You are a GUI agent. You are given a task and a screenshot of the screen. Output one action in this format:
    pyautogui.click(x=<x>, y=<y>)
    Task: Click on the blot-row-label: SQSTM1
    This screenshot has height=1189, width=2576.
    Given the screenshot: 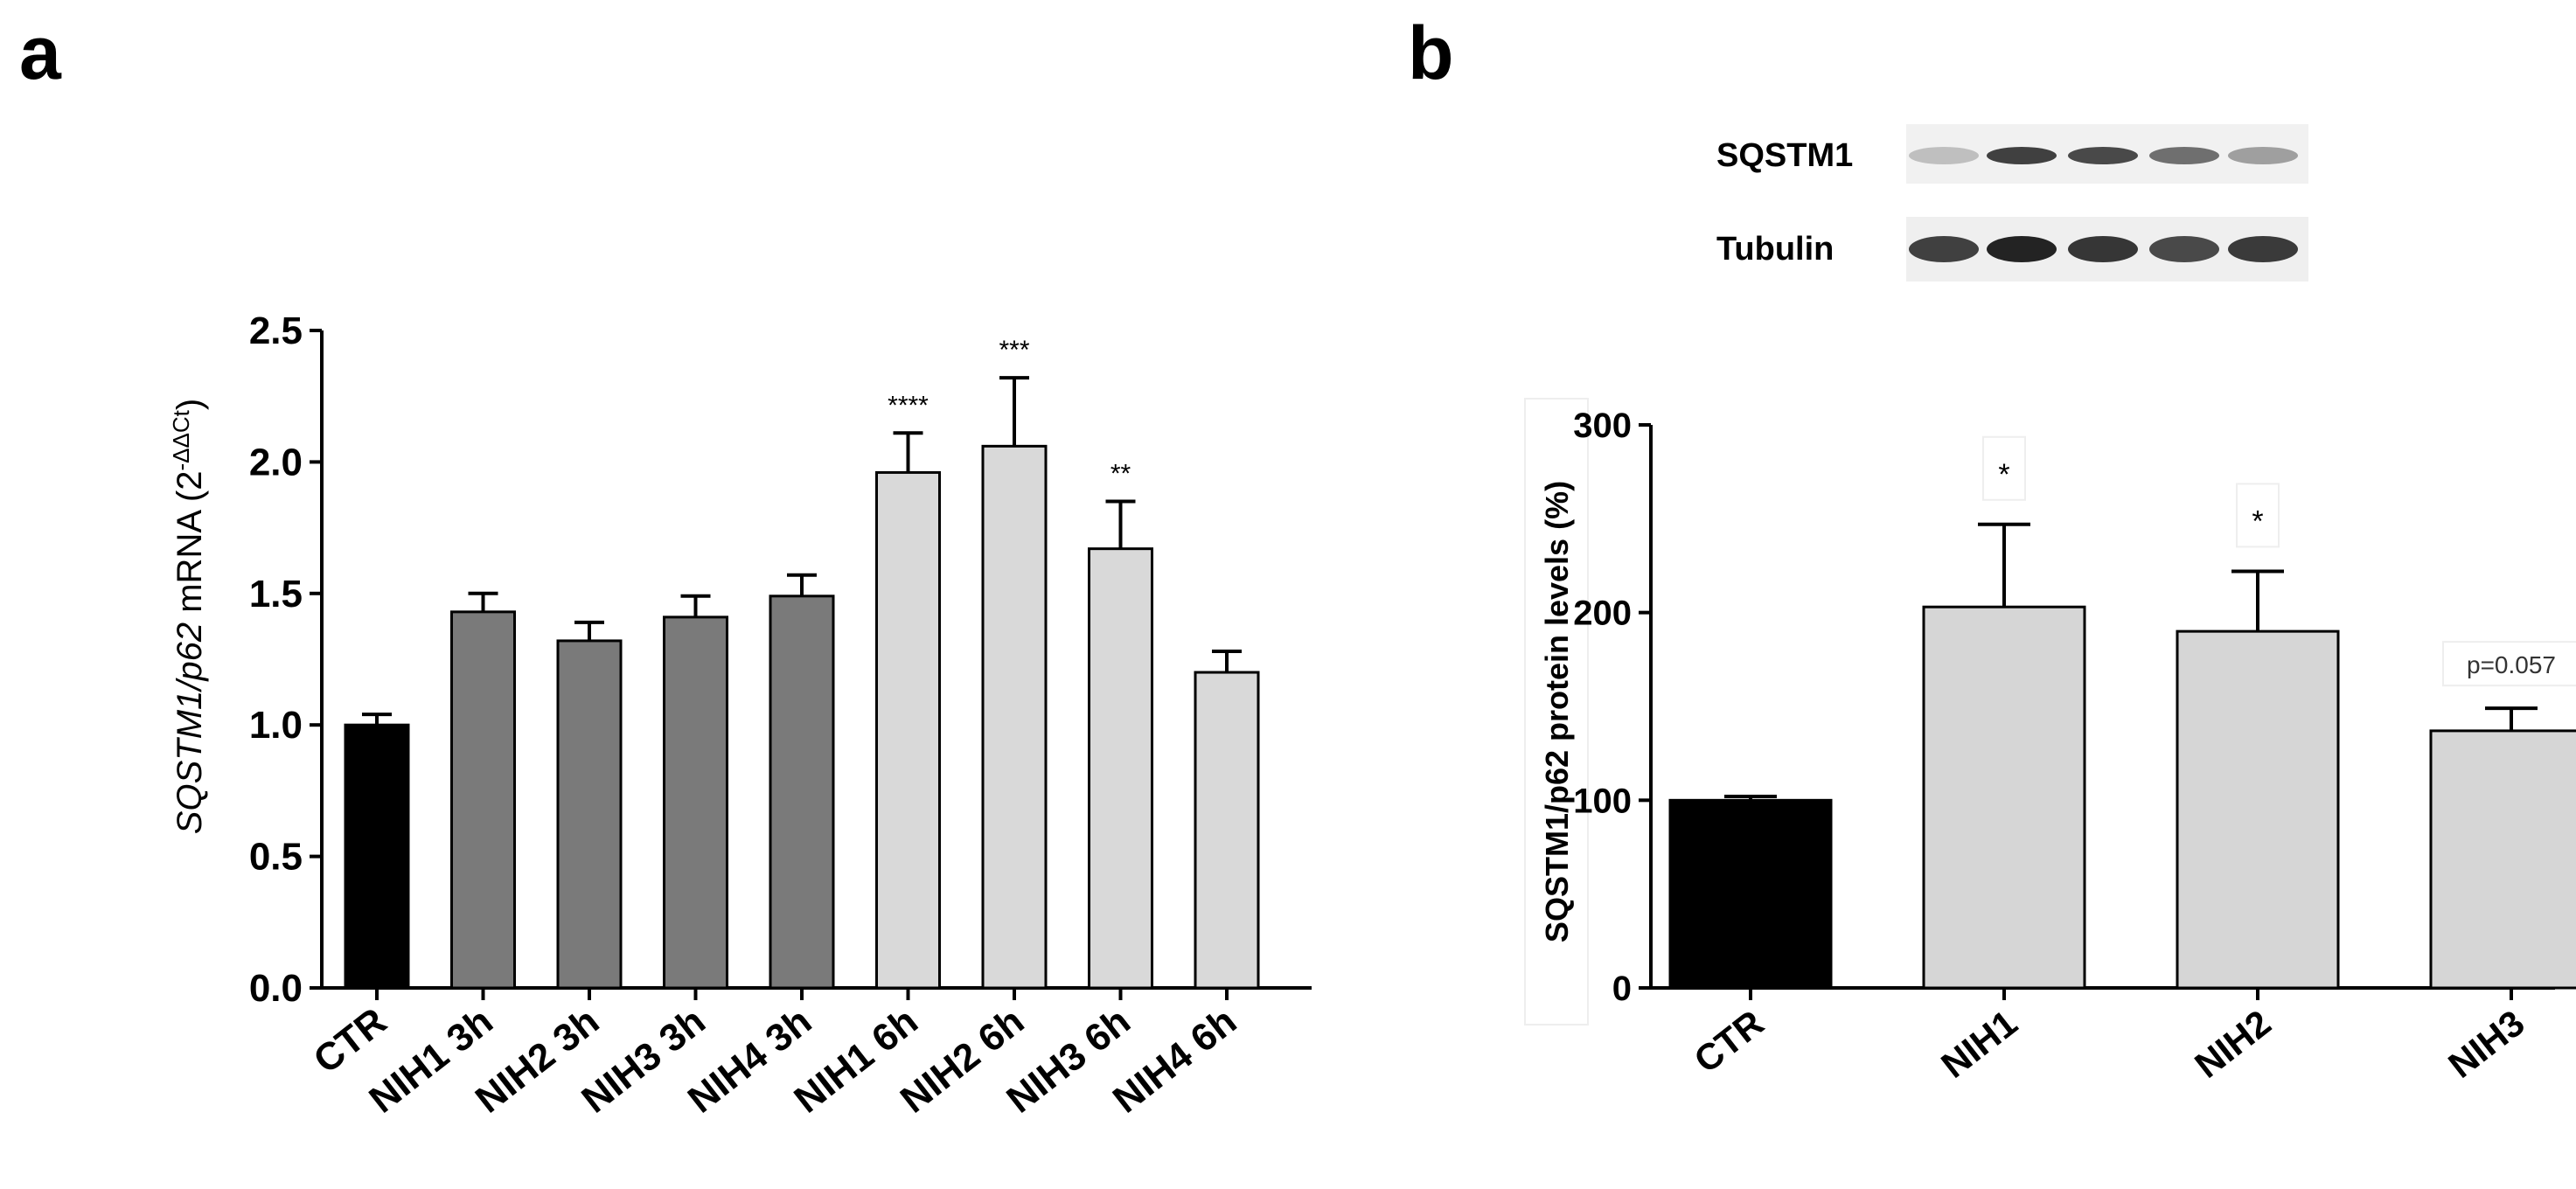 What is the action you would take?
    pyautogui.click(x=1784, y=155)
    